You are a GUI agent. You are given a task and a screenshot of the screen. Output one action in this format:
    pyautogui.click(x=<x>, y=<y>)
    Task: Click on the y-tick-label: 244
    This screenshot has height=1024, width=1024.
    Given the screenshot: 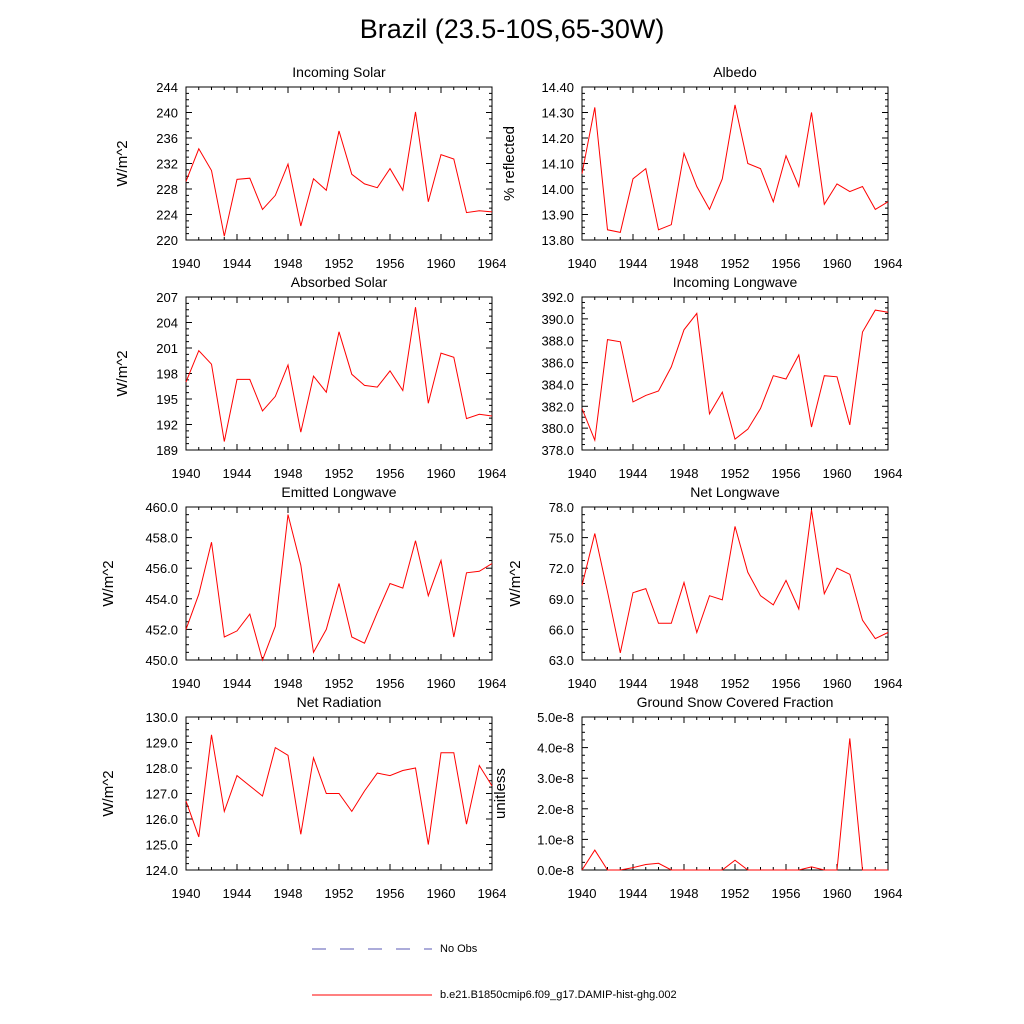 What is the action you would take?
    pyautogui.click(x=167, y=87)
    